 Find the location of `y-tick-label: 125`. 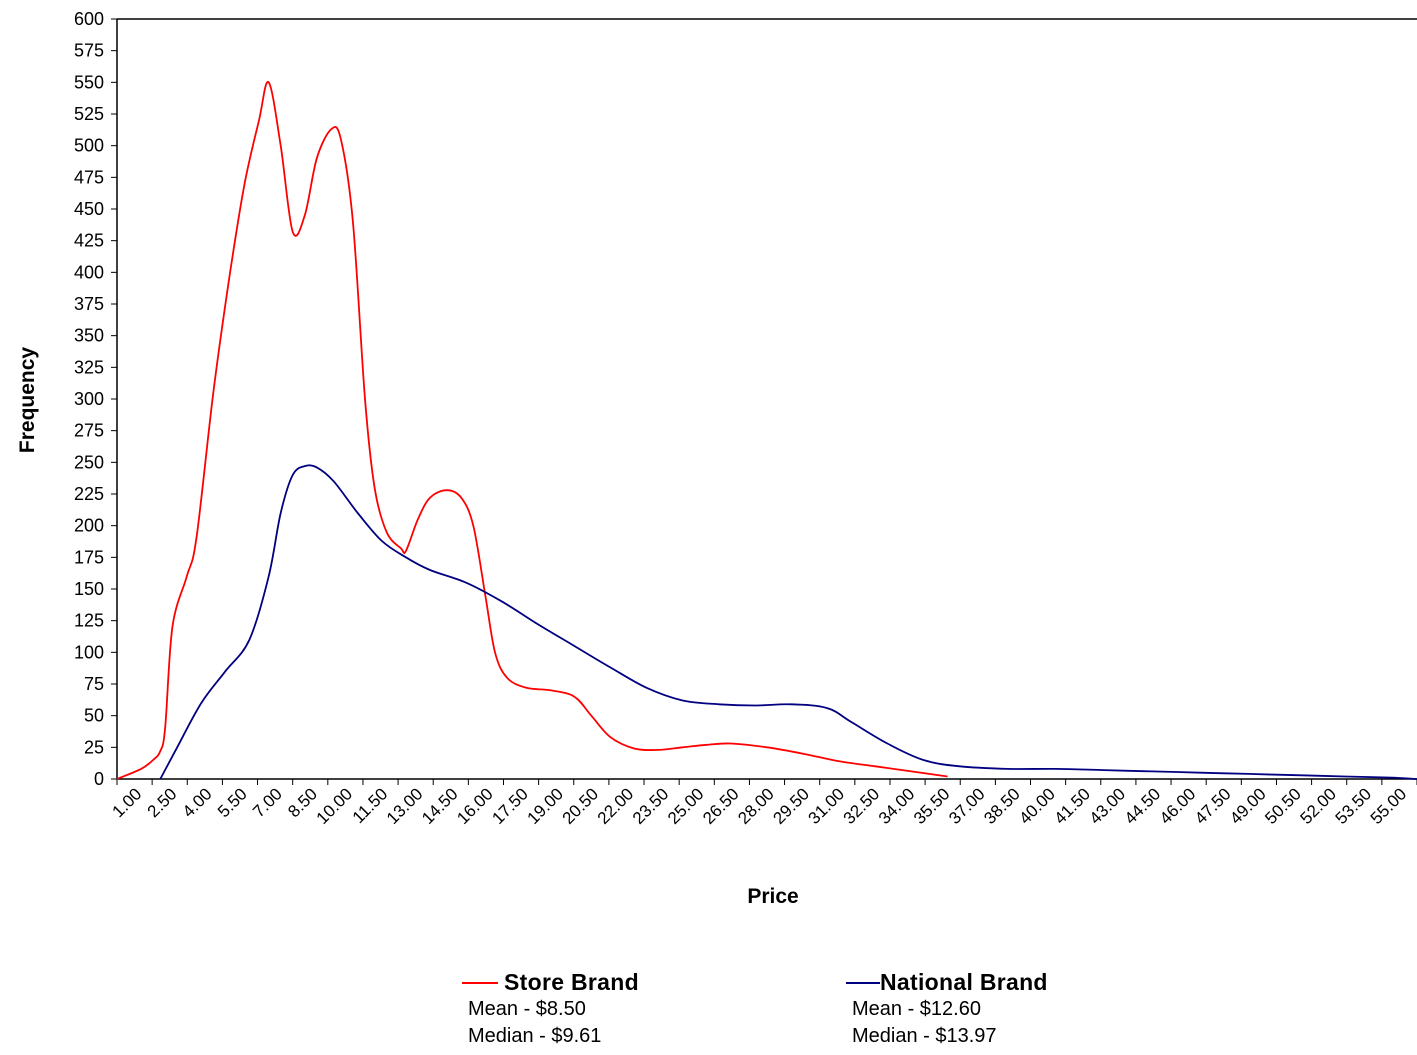

y-tick-label: 125 is located at coordinates (89, 621).